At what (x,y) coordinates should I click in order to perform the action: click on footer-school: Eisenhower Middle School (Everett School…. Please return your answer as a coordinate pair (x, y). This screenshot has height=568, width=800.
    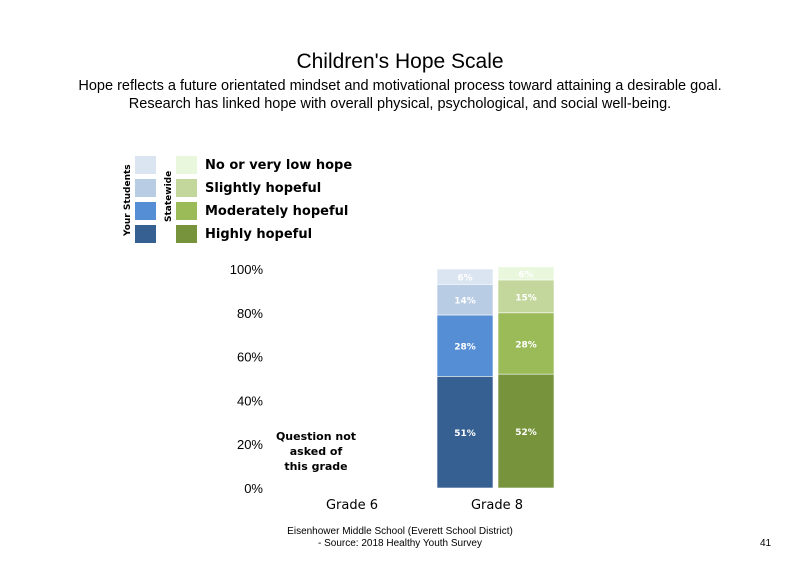
    Looking at the image, I should click on (400, 531).